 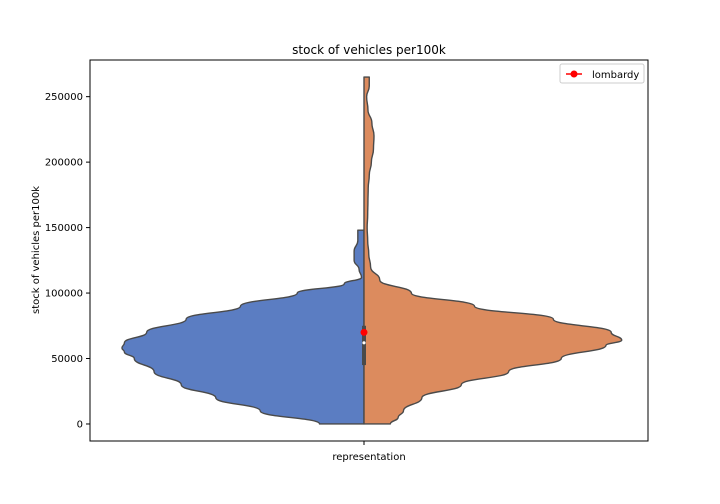 I want to click on legend: lombardy, so click(x=602, y=73).